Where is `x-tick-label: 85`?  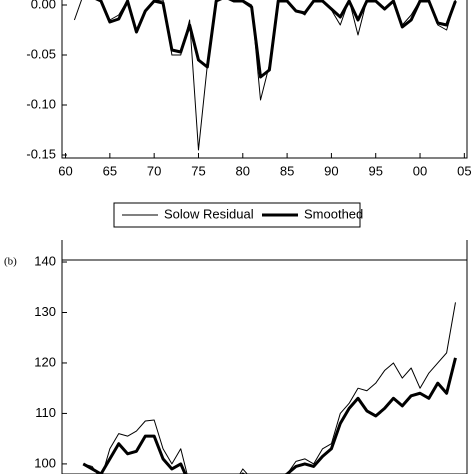
x-tick-label: 85 is located at coordinates (287, 170).